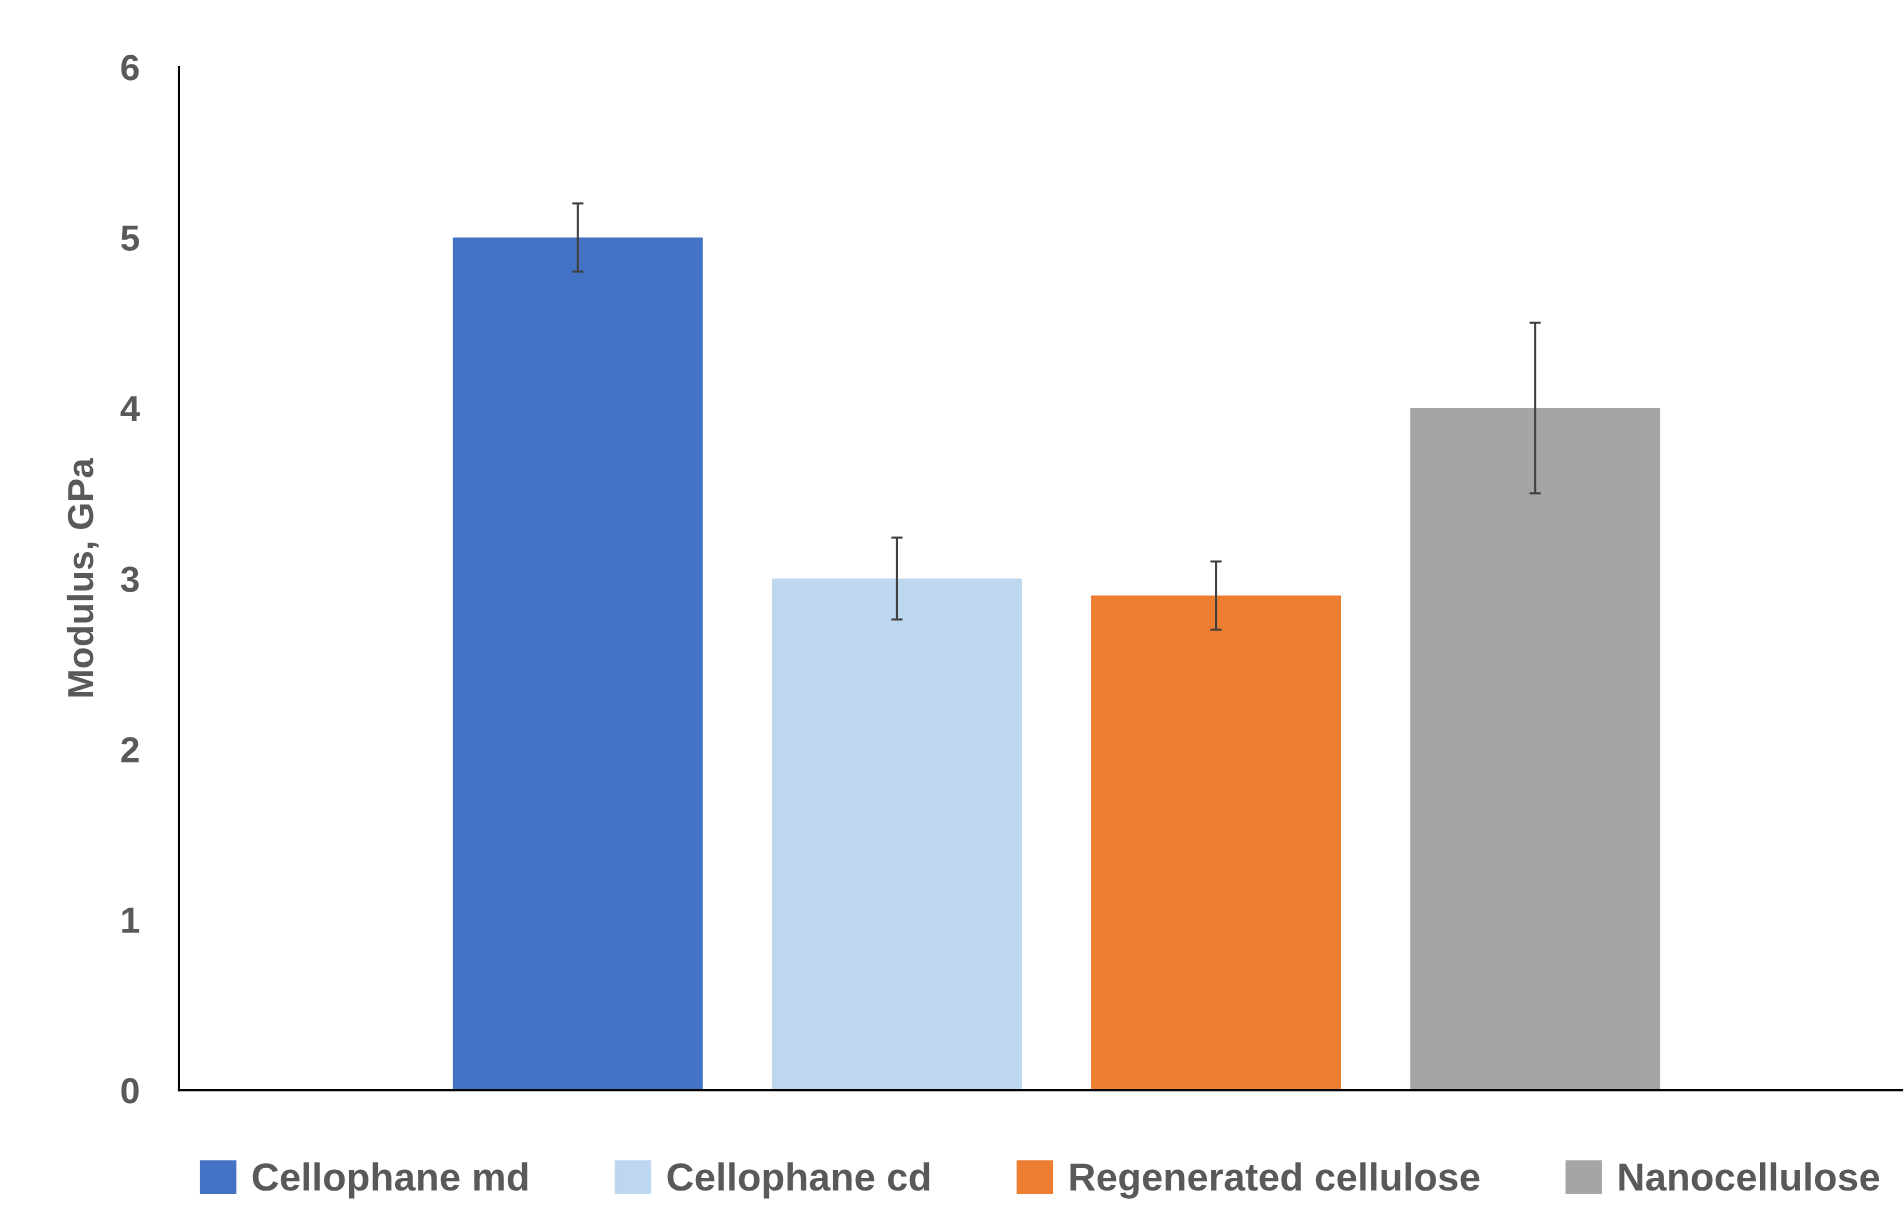 This screenshot has width=1904, height=1218. What do you see at coordinates (130, 409) in the screenshot?
I see `y-tick-label: 4` at bounding box center [130, 409].